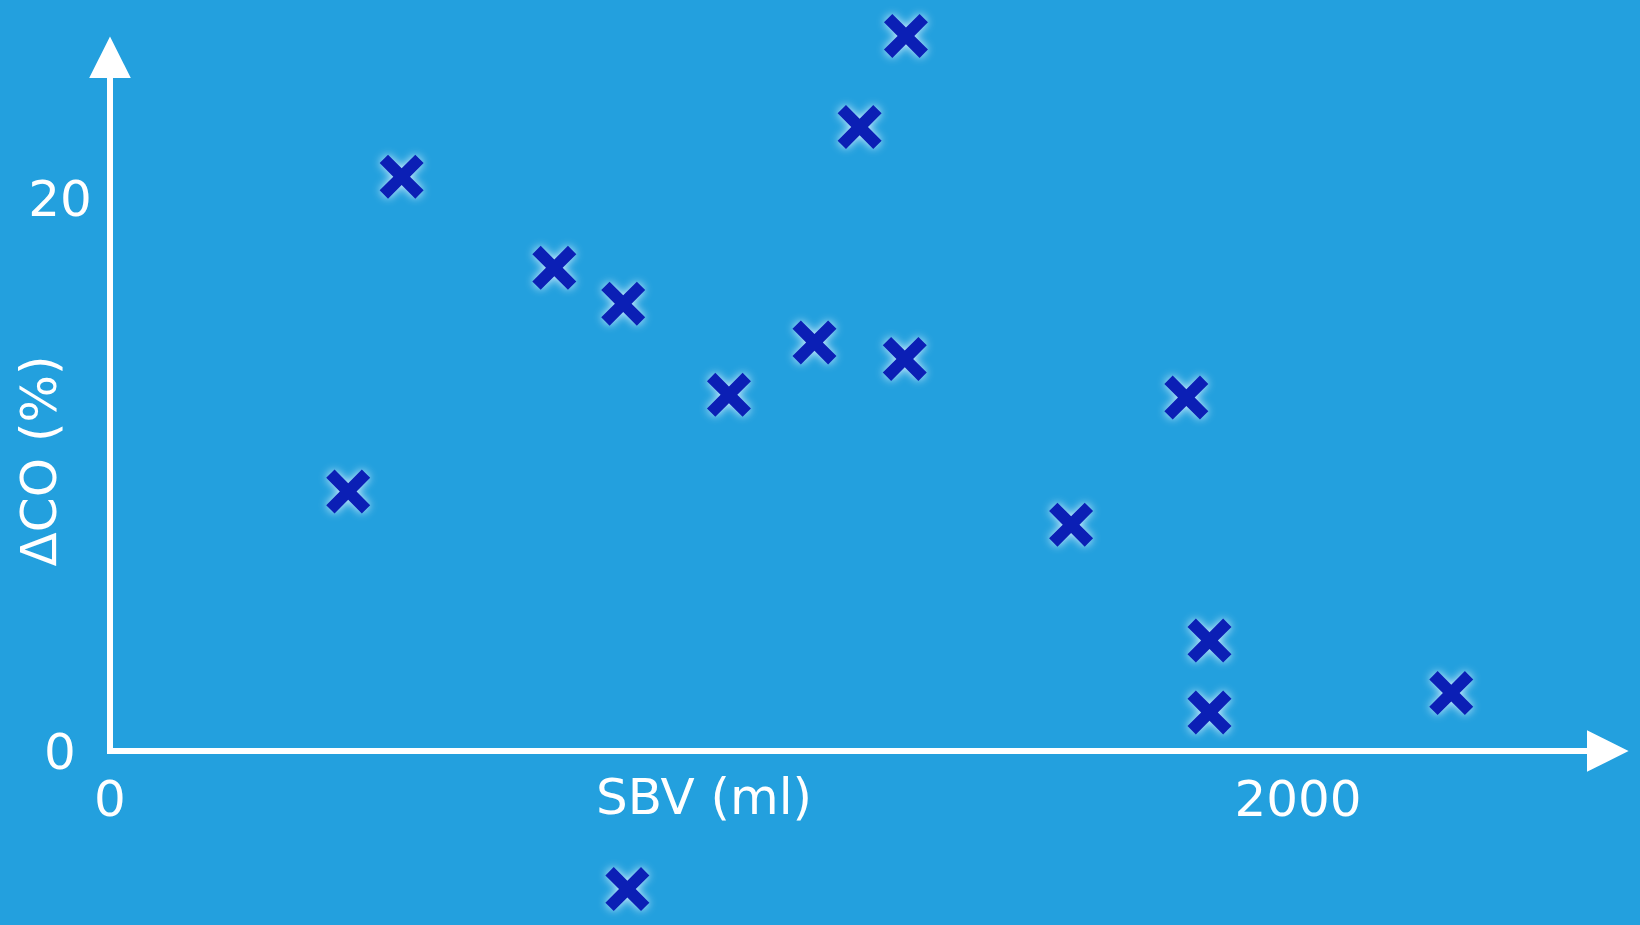 This screenshot has width=1640, height=925. I want to click on y-axis-title: ΔCO (%), so click(38, 461).